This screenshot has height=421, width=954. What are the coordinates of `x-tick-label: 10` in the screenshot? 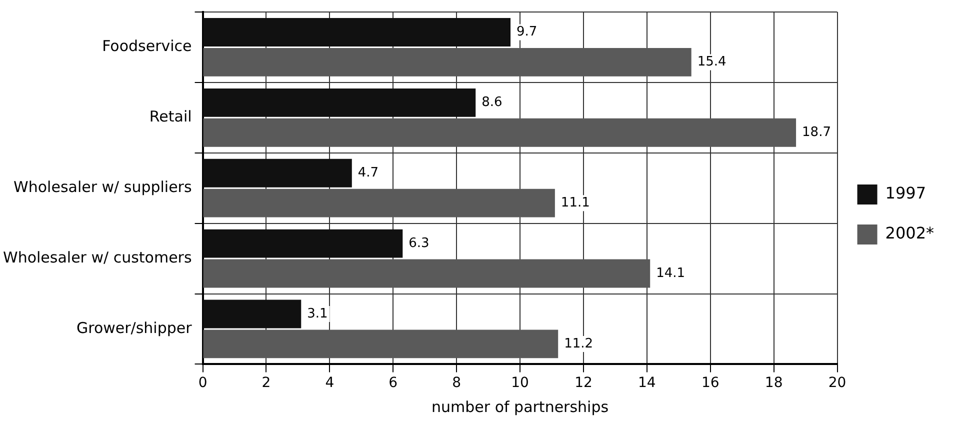 It's located at (520, 383).